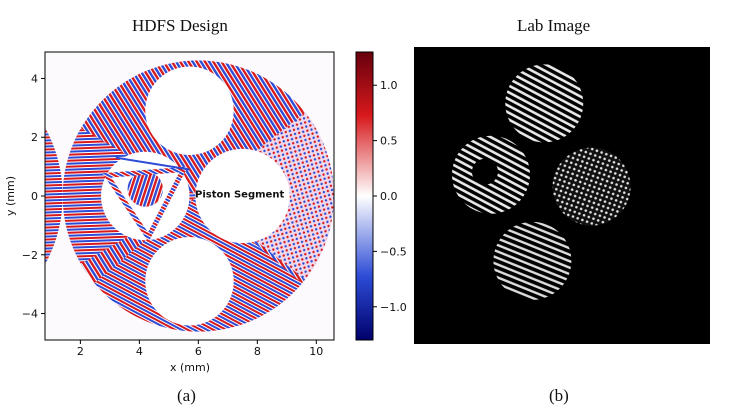  I want to click on y-tick-label: 4, so click(34, 78).